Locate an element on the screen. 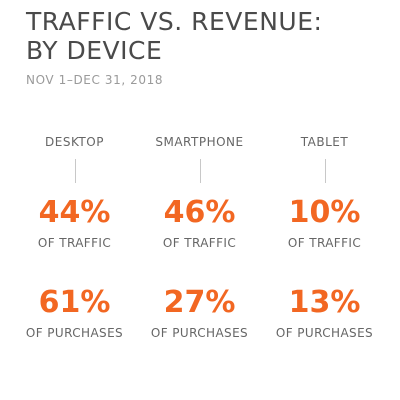 The width and height of the screenshot is (400, 400). purchases-percent: 13% is located at coordinates (324, 302).